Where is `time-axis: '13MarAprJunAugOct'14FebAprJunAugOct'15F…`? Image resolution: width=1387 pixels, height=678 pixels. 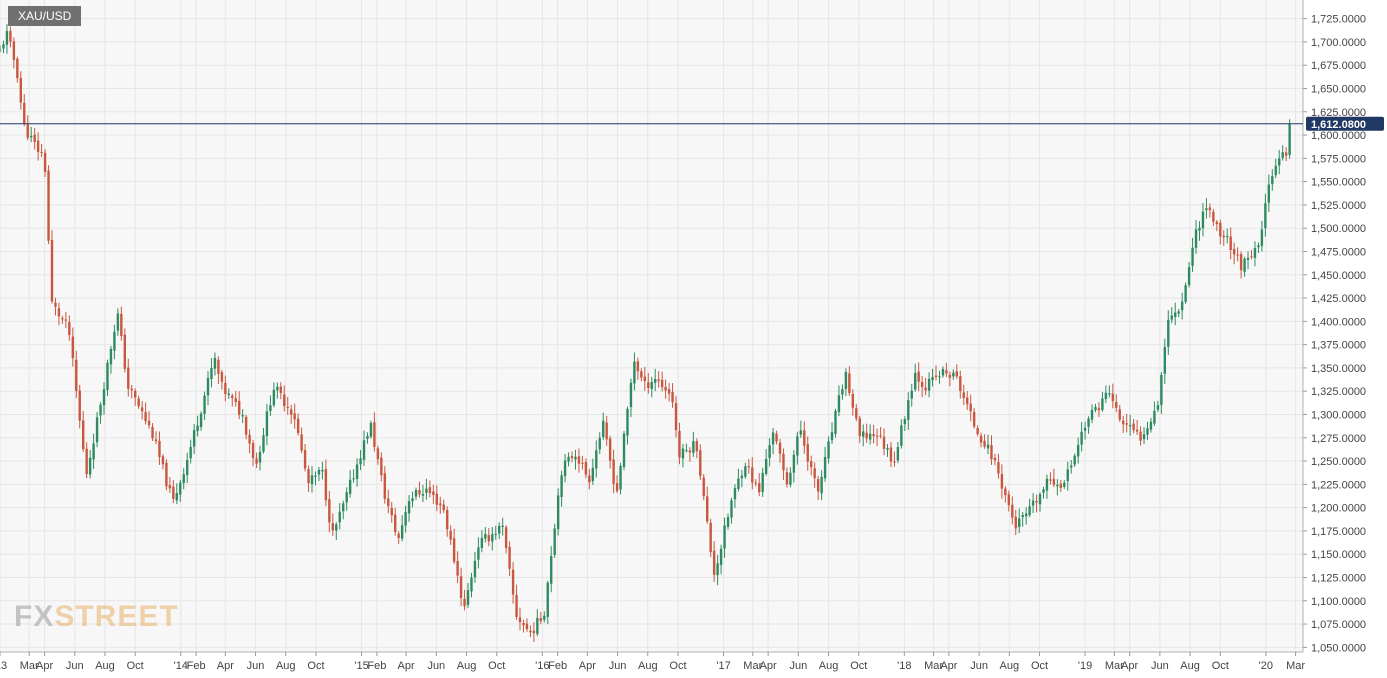
time-axis: '13MarAprJunAugOct'14FebAprJunAugOct'15F… is located at coordinates (652, 662).